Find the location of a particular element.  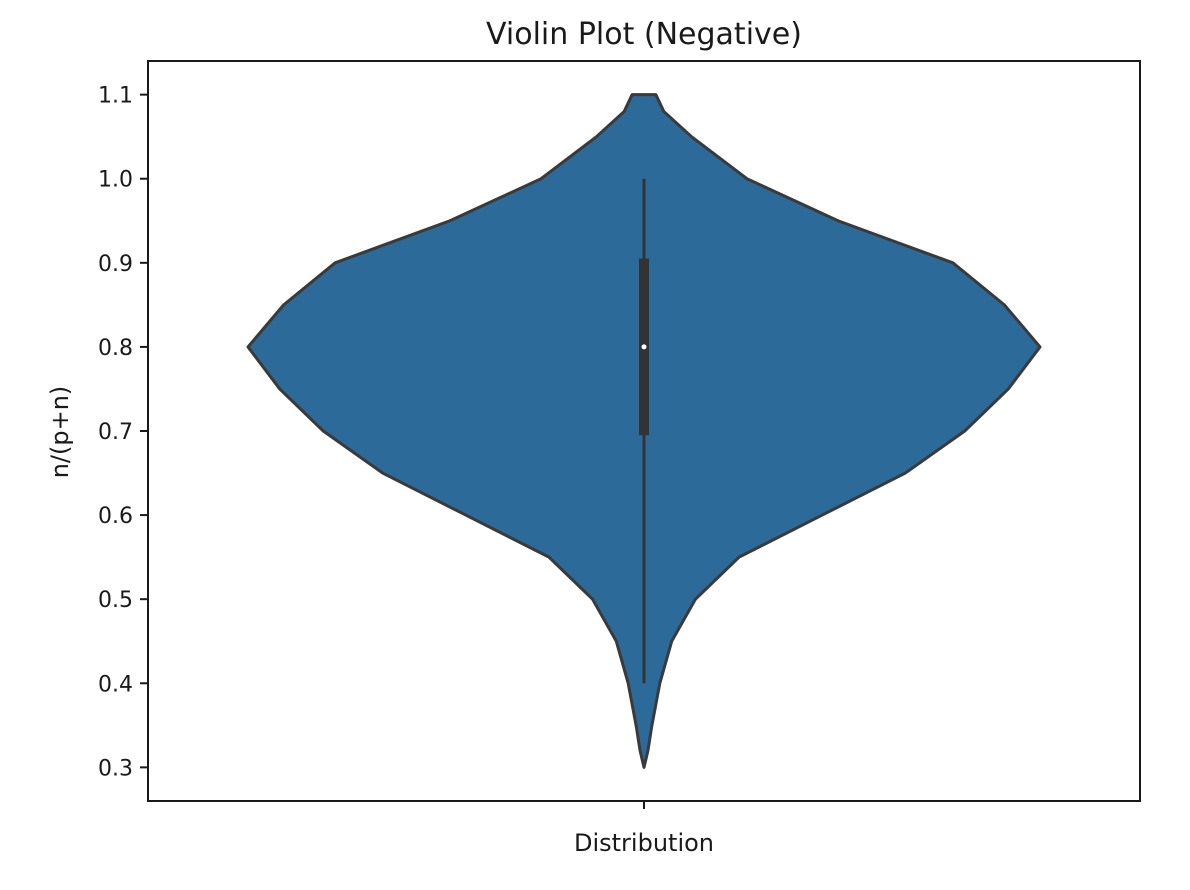

y-tick-label: 0.8 is located at coordinates (115, 348).